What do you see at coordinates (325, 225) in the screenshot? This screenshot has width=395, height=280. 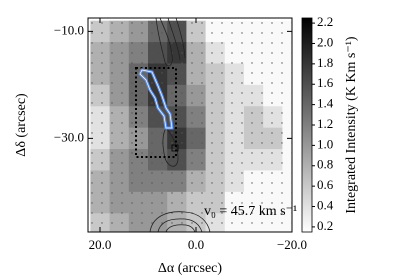 I see `colorbar-tick-label: 0.2` at bounding box center [325, 225].